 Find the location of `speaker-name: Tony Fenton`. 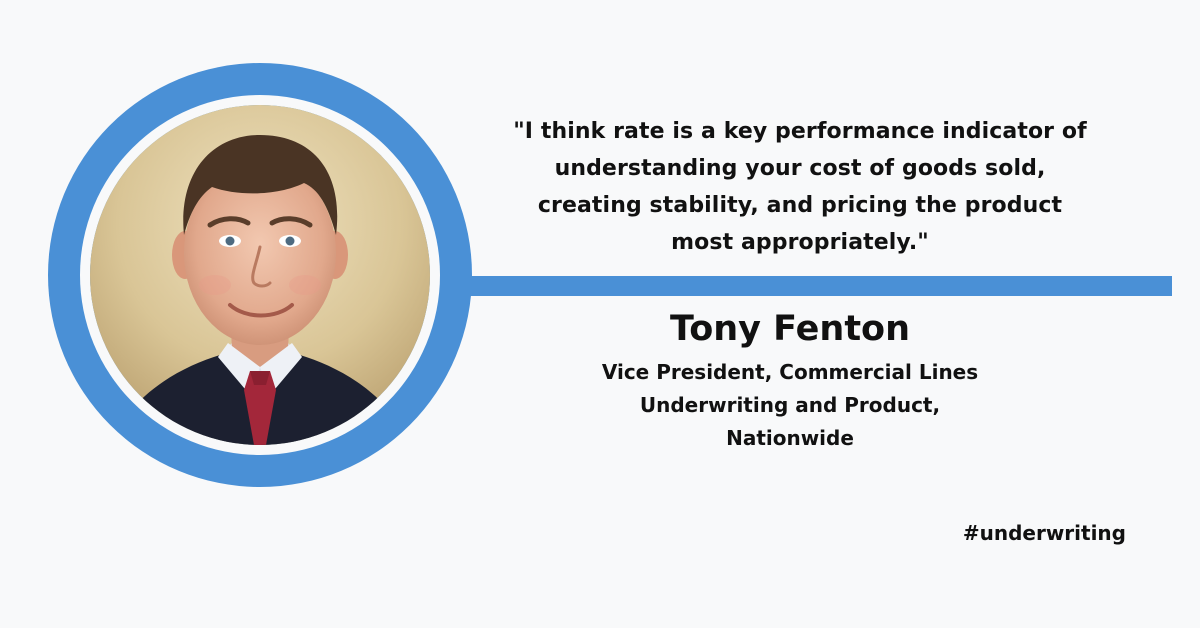

speaker-name: Tony Fenton is located at coordinates (790, 329).